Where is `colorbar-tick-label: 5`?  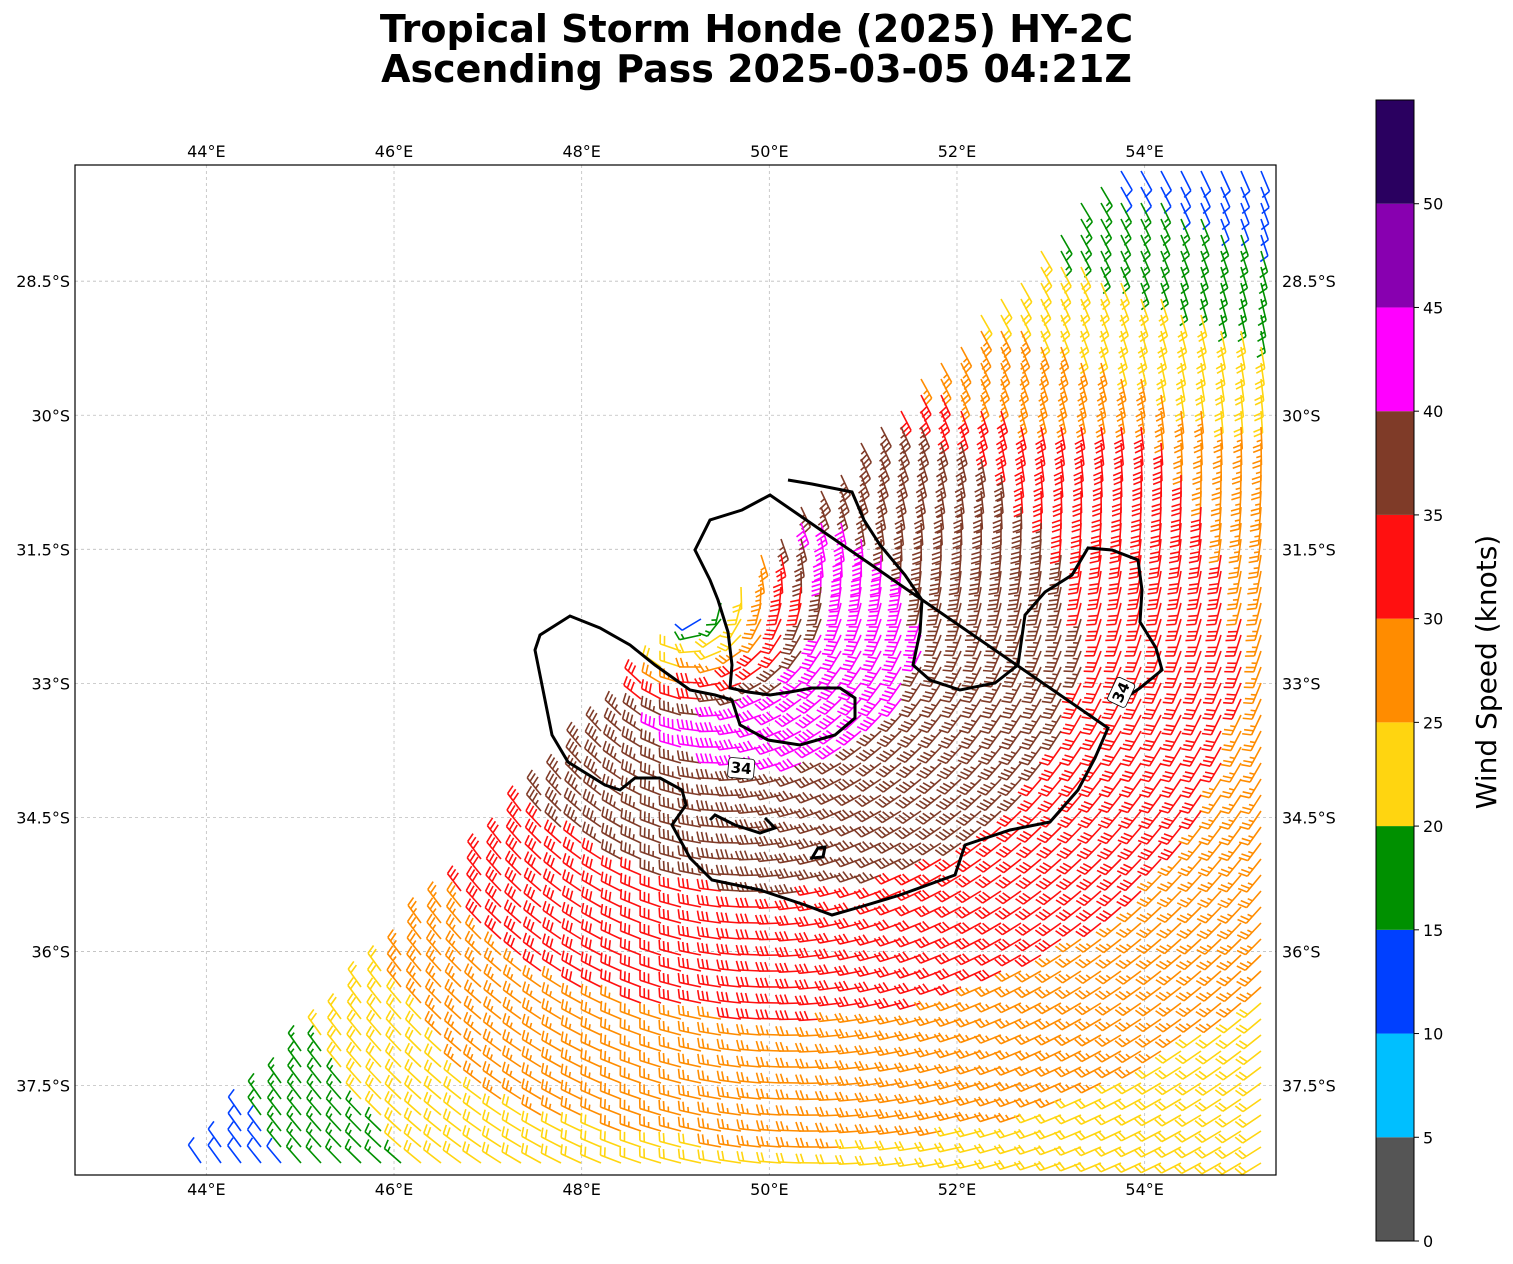 colorbar-tick-label: 5 is located at coordinates (1428, 1137).